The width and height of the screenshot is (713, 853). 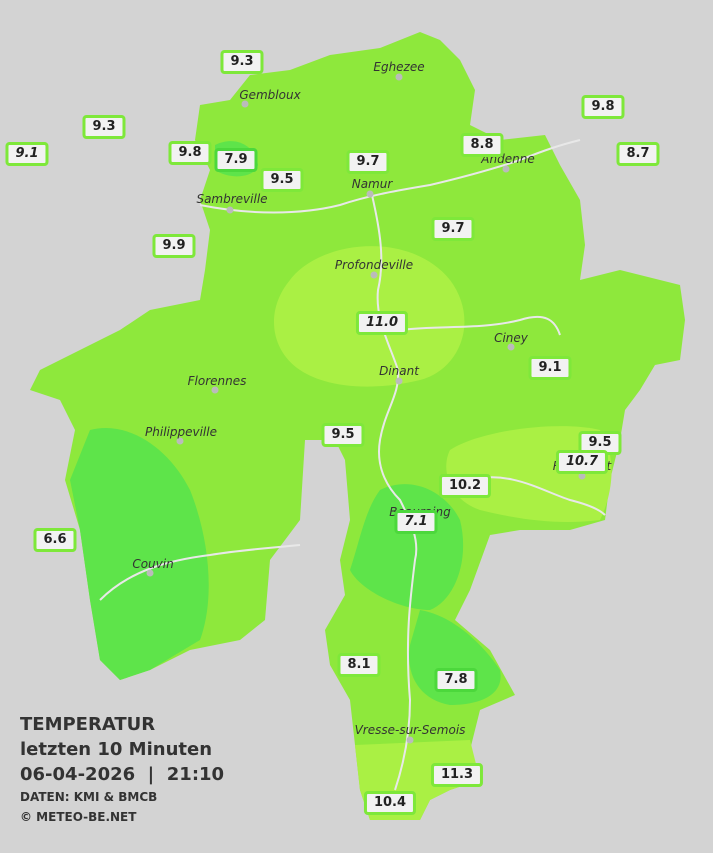 I want to click on city-label: Sambreville, so click(x=232, y=199).